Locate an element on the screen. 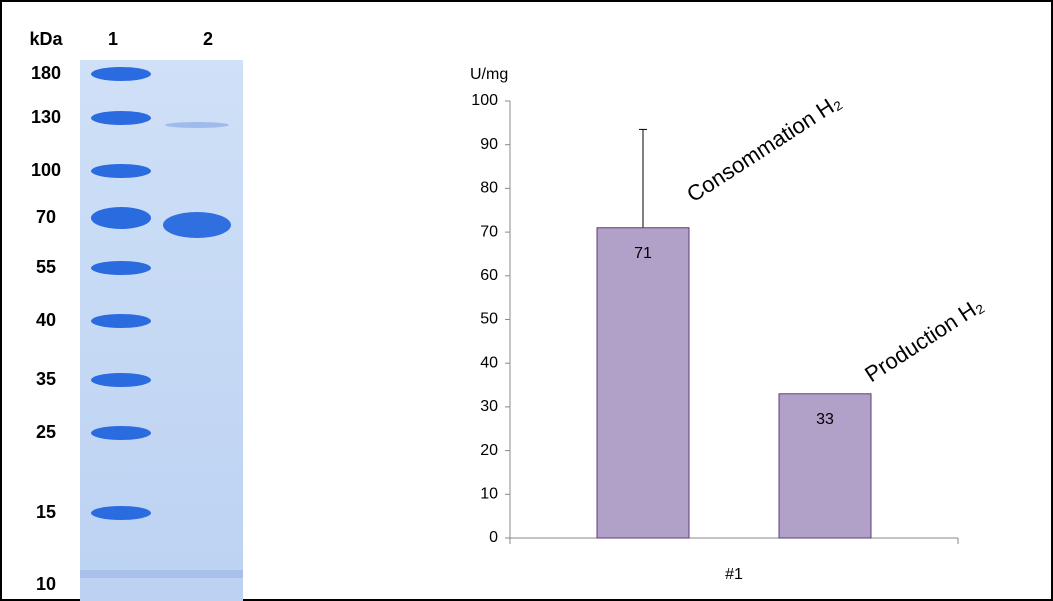 Image resolution: width=1053 pixels, height=601 pixels. lane-label: 1 is located at coordinates (113, 39).